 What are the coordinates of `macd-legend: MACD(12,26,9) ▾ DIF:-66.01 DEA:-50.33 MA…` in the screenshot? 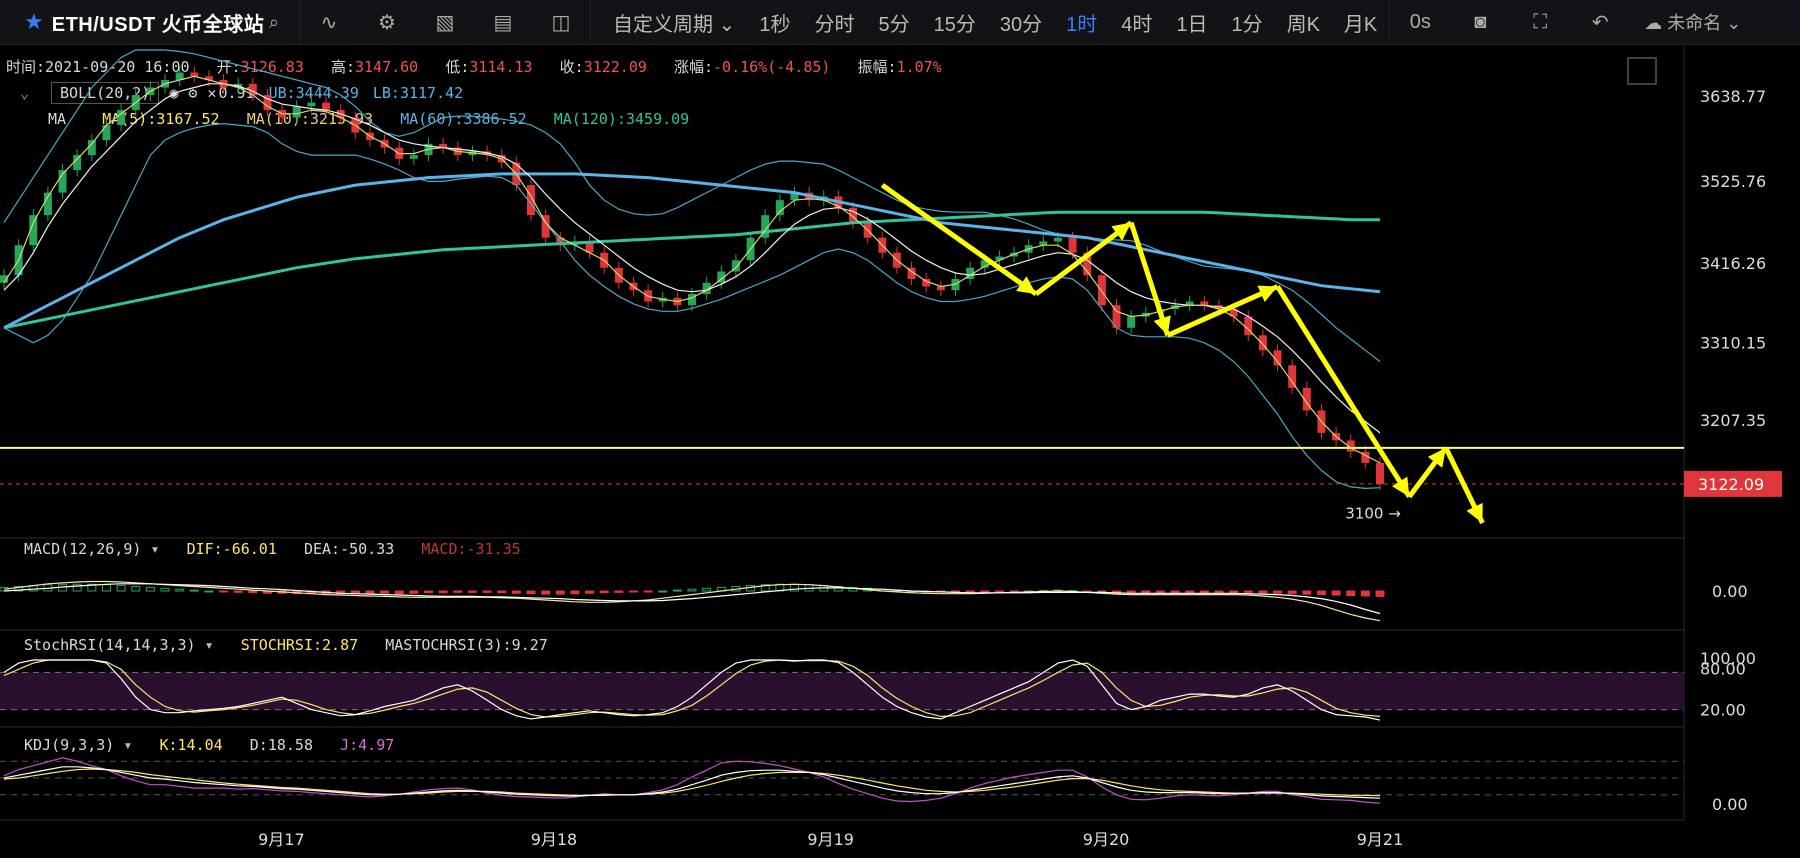 It's located at (272, 549).